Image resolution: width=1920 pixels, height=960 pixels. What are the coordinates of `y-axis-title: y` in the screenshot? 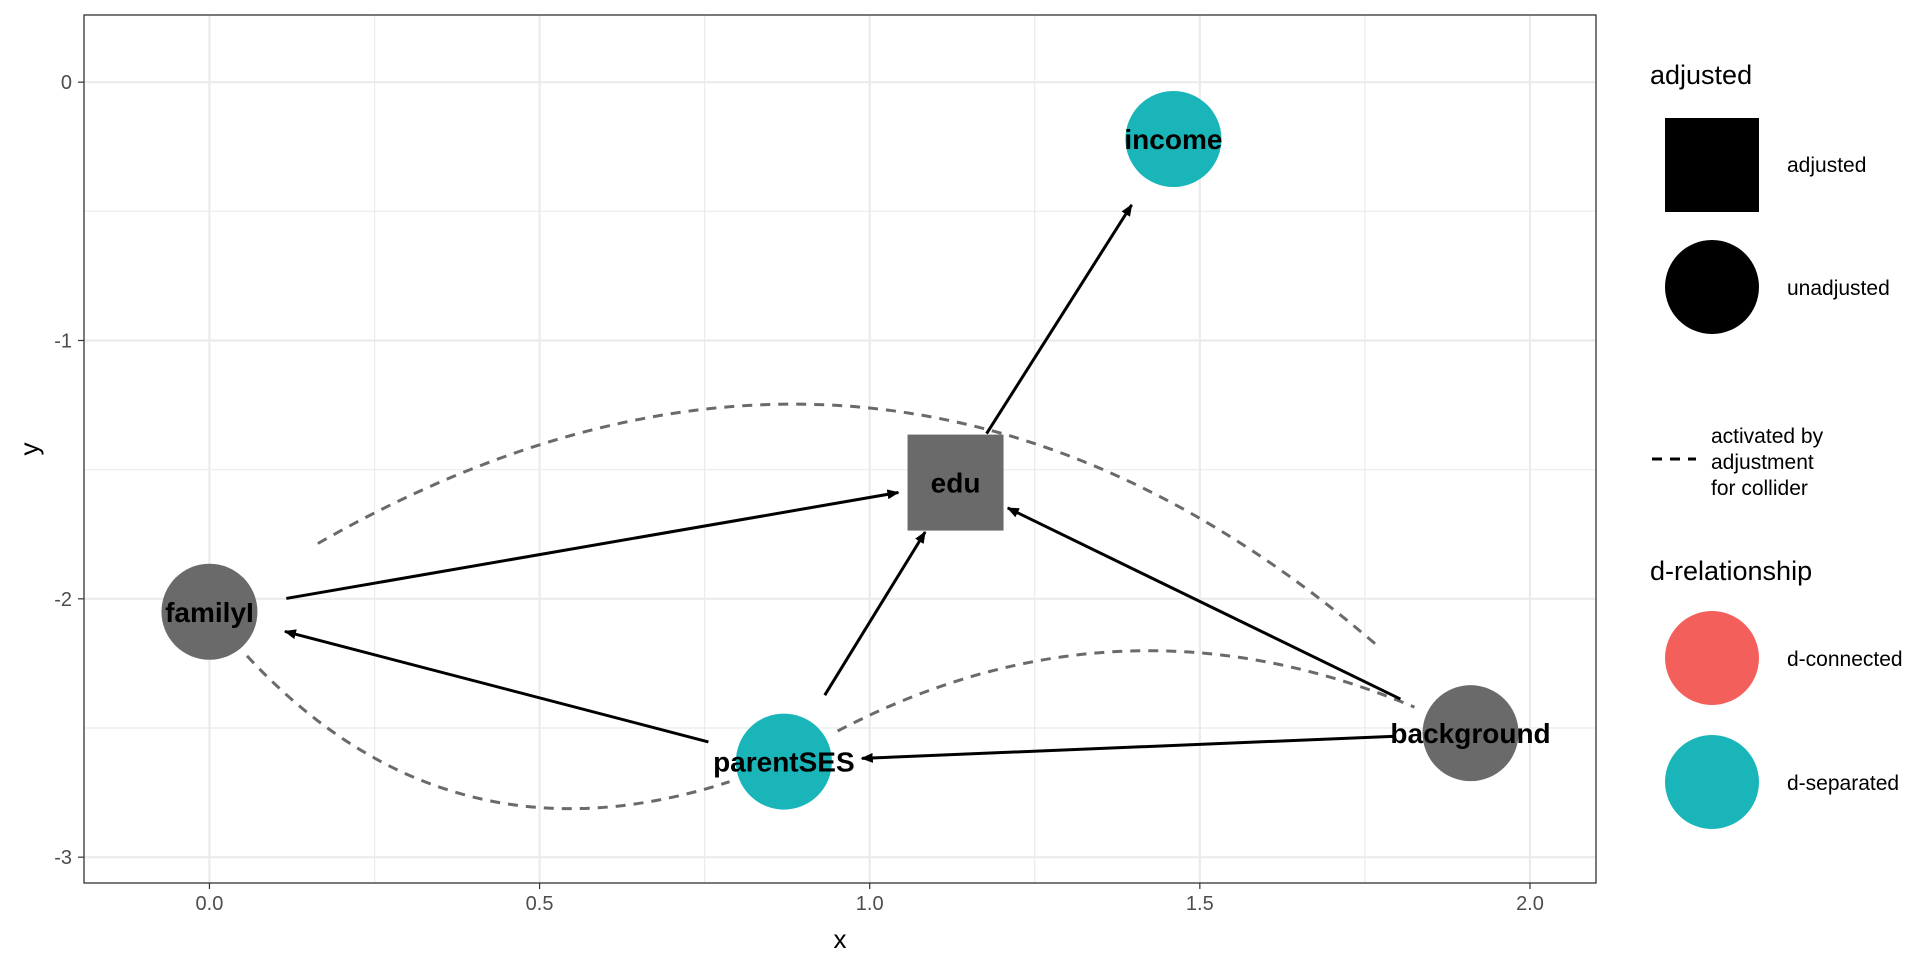 It's located at (29, 449).